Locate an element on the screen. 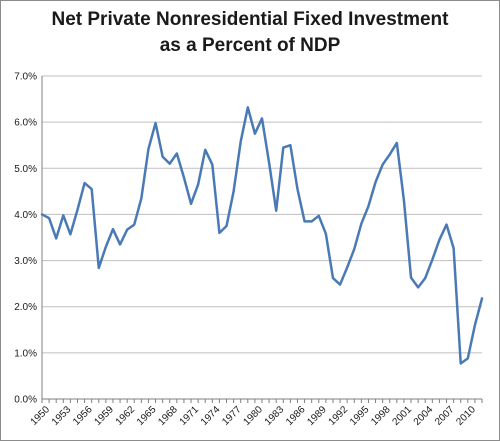 The height and width of the screenshot is (441, 500). x-tick-label: 1968 is located at coordinates (168, 416).